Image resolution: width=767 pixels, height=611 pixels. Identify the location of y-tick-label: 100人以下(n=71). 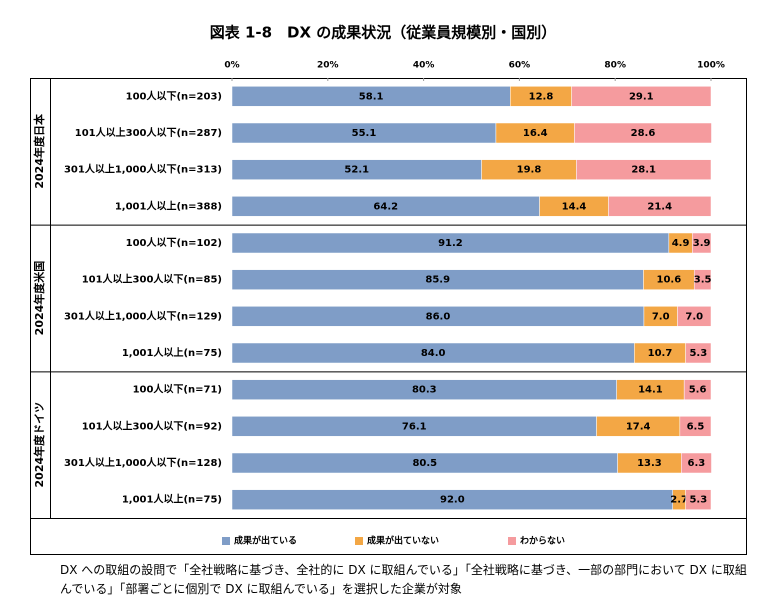
(177, 389).